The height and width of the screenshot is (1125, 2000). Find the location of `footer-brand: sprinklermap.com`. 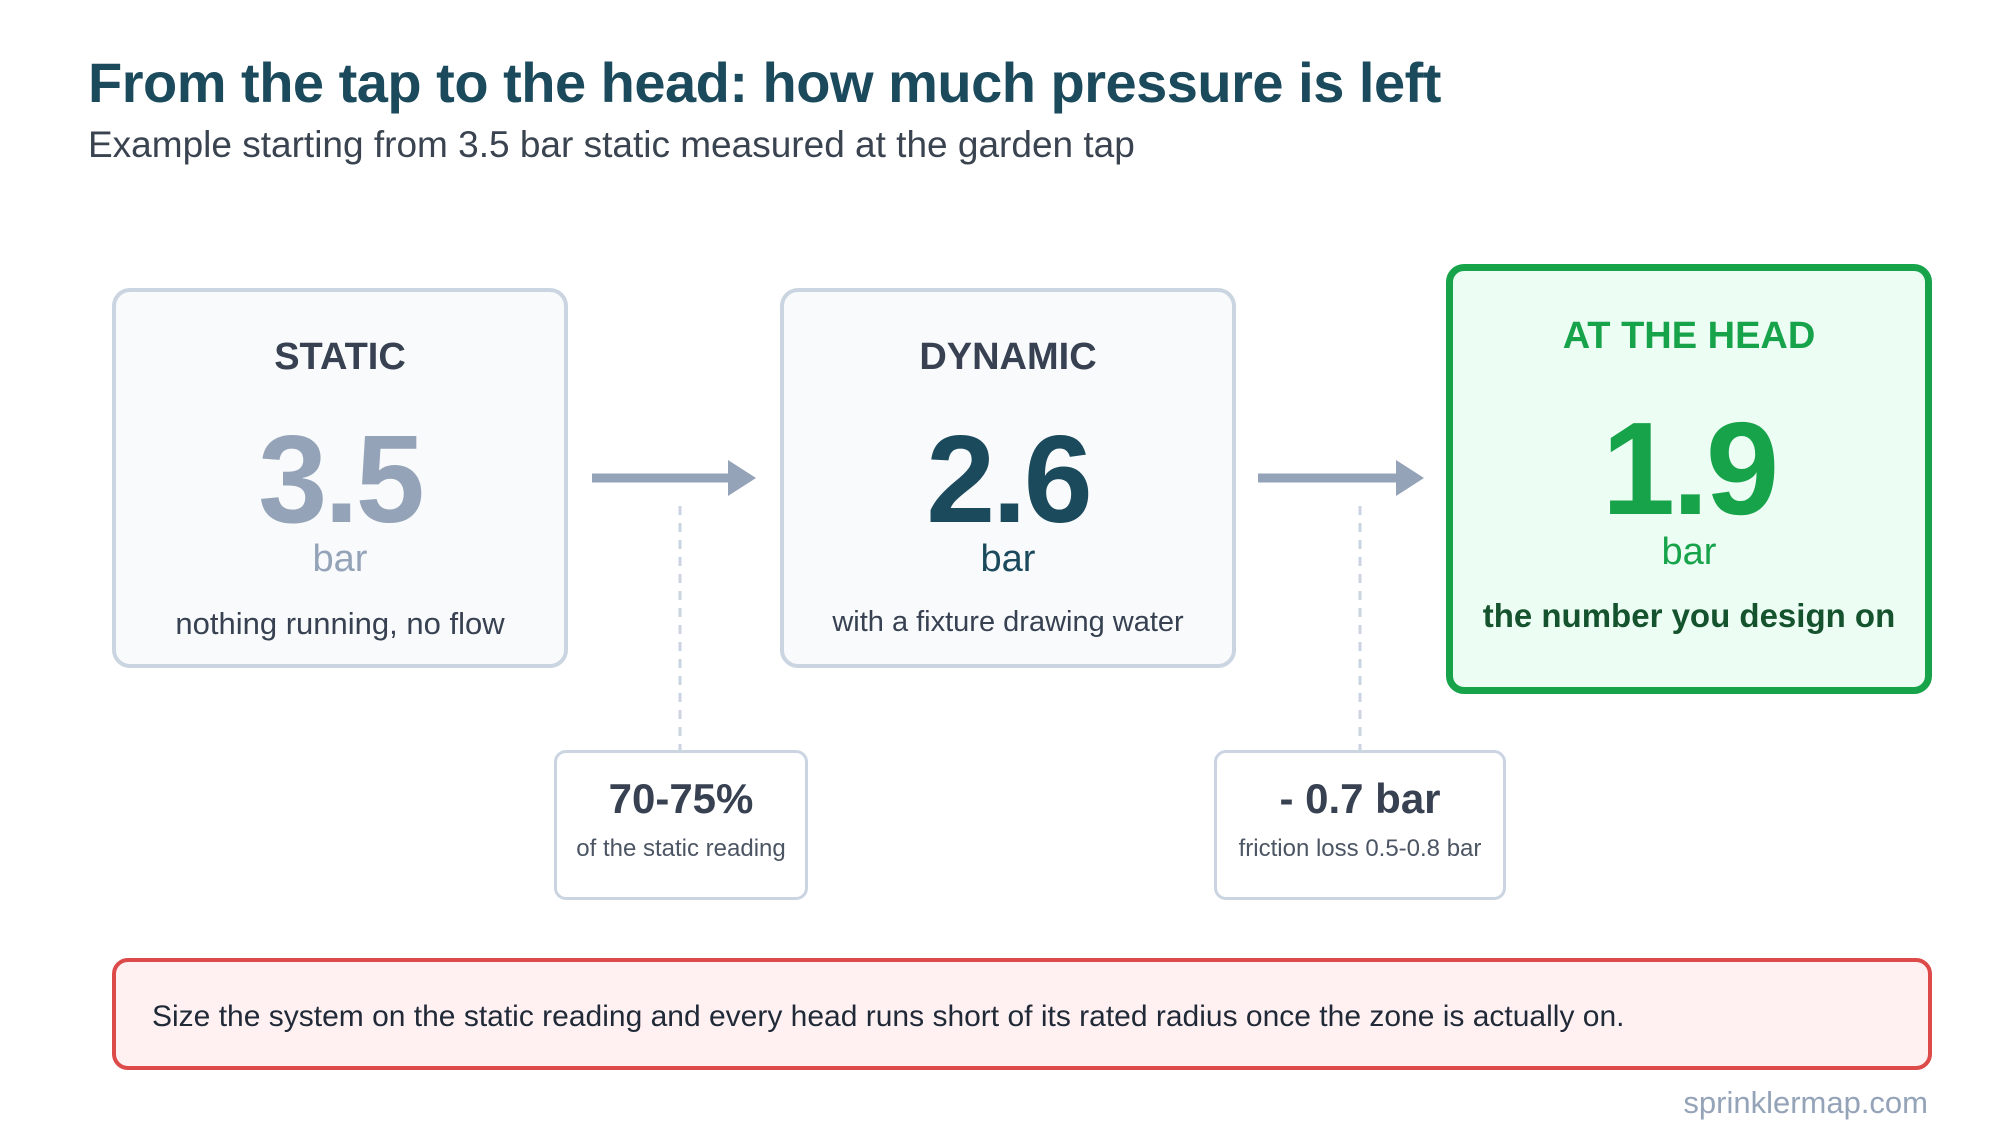

footer-brand: sprinklermap.com is located at coordinates (1805, 1102).